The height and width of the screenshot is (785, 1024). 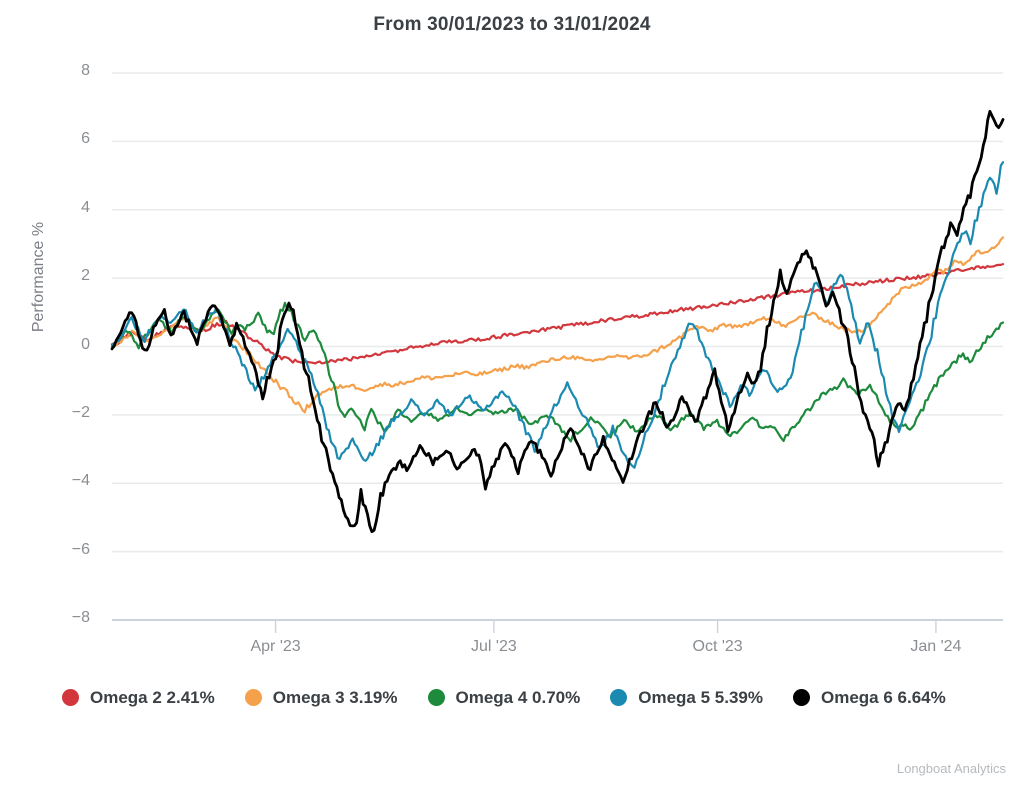 What do you see at coordinates (512, 24) in the screenshot?
I see `chart-title: From 30/01/2023 to 31/01/2024` at bounding box center [512, 24].